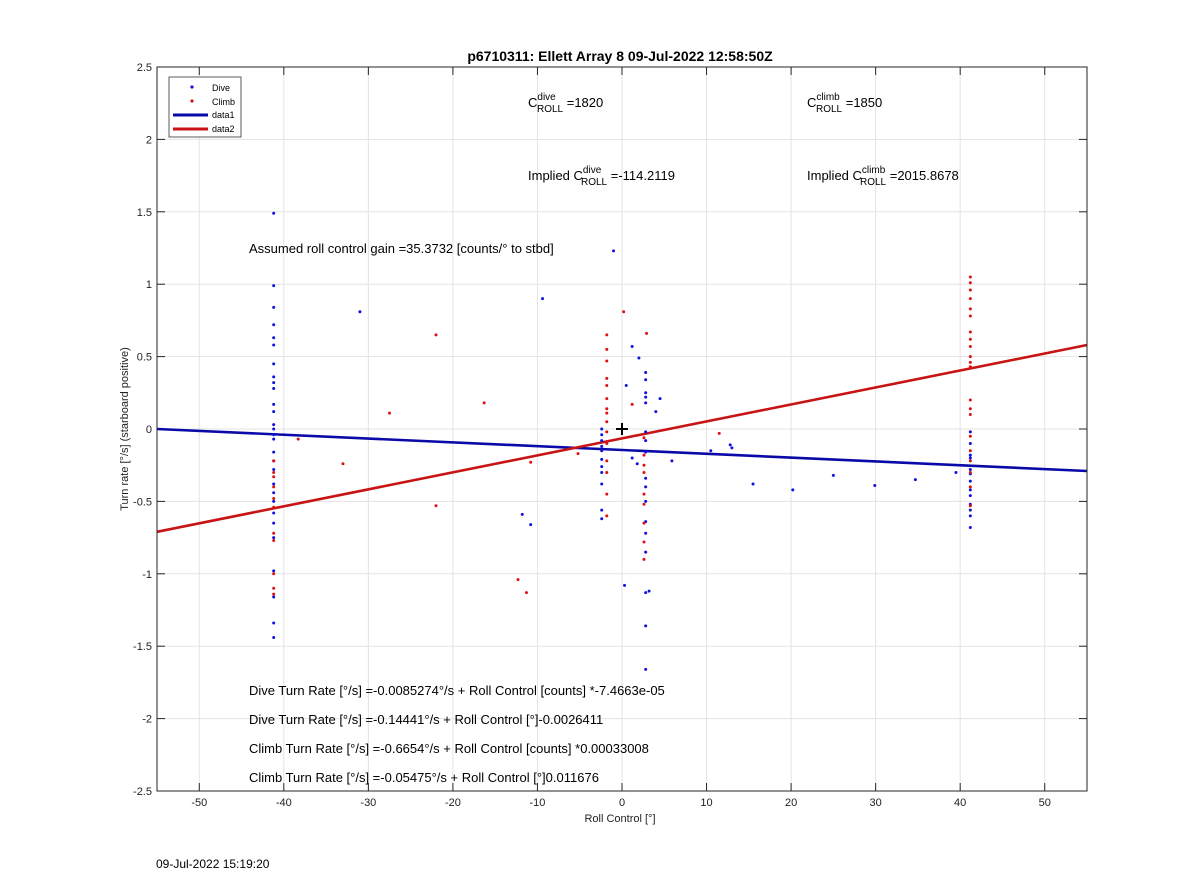 This screenshot has width=1200, height=889. Describe the element at coordinates (862, 102) in the screenshot. I see `c-roll-climb-value: =1850` at that location.